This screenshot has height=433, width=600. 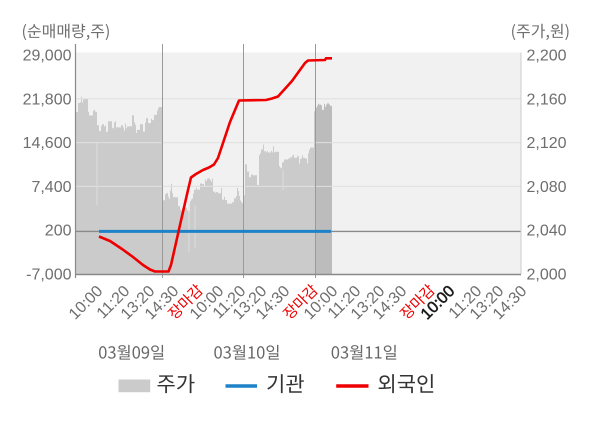 I want to click on svg-text: -7,000, so click(x=48, y=275).